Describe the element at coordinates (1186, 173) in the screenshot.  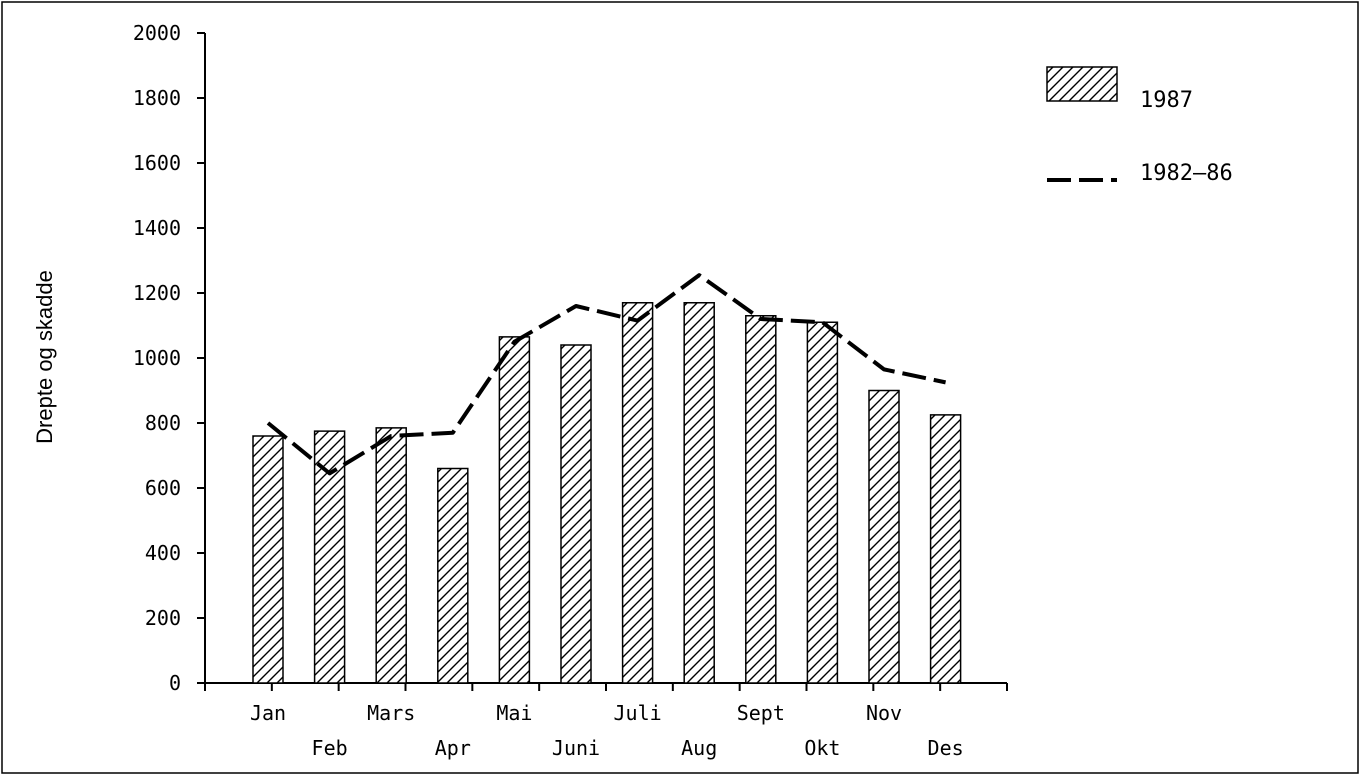
I see `legend-label-1982-86: 1982–86` at that location.